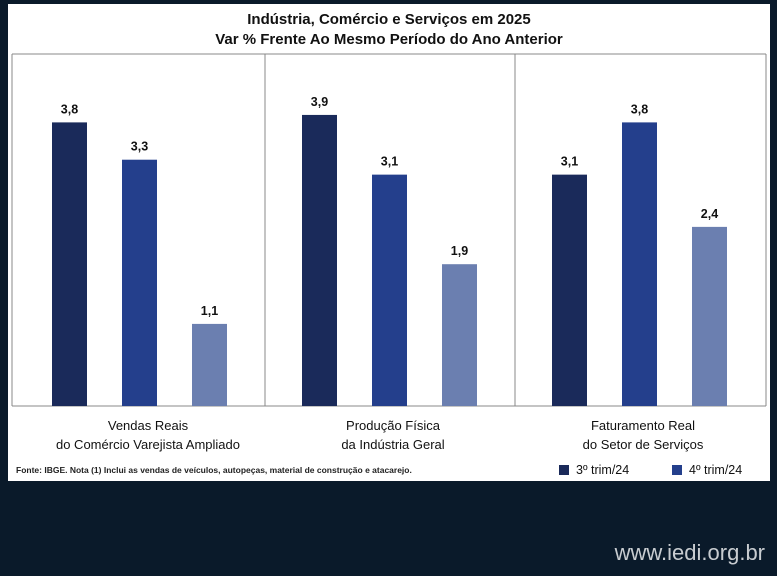 This screenshot has width=777, height=576. What do you see at coordinates (569, 162) in the screenshot?
I see `data-label-3-1: 3,1` at bounding box center [569, 162].